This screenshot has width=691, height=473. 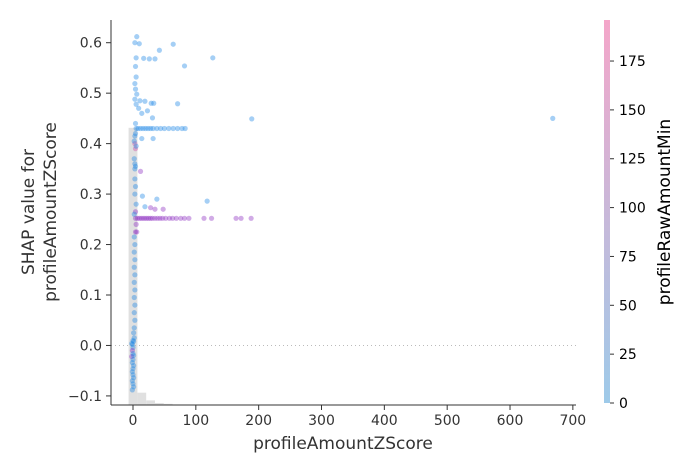 What do you see at coordinates (195, 421) in the screenshot?
I see `x-tick-label: 100` at bounding box center [195, 421].